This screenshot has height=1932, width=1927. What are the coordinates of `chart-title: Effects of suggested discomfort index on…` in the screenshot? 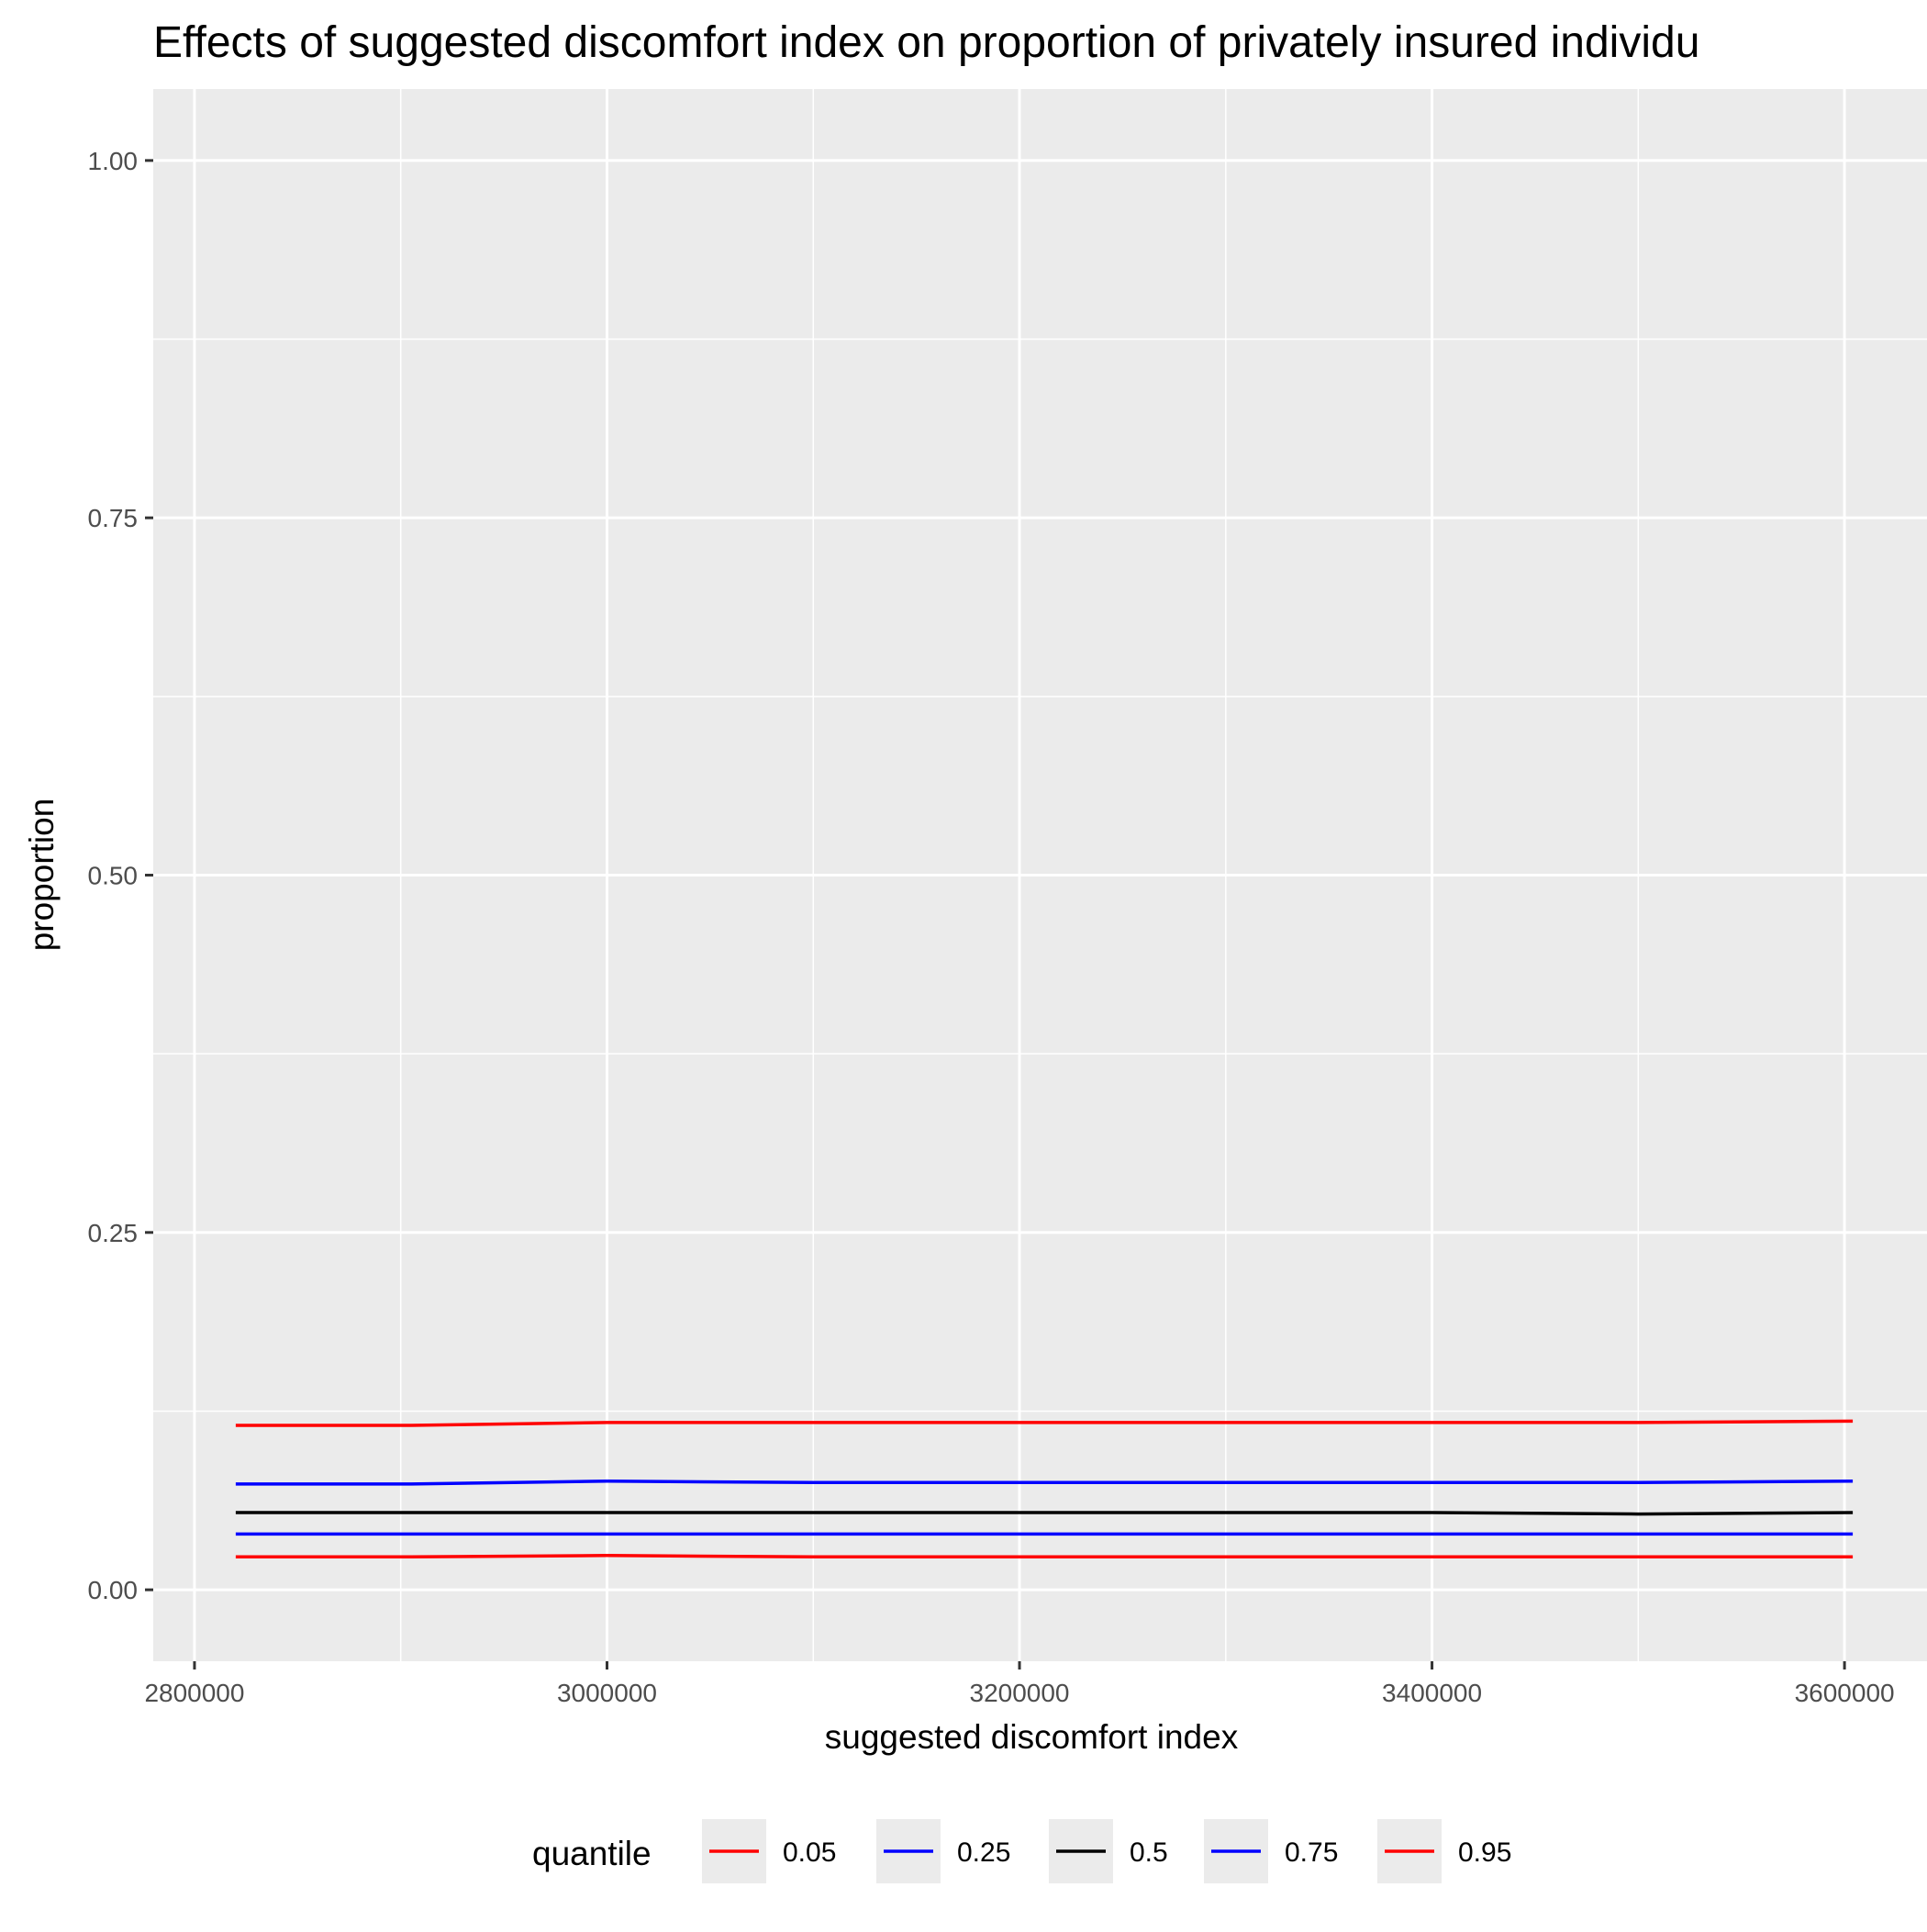 It's located at (926, 42).